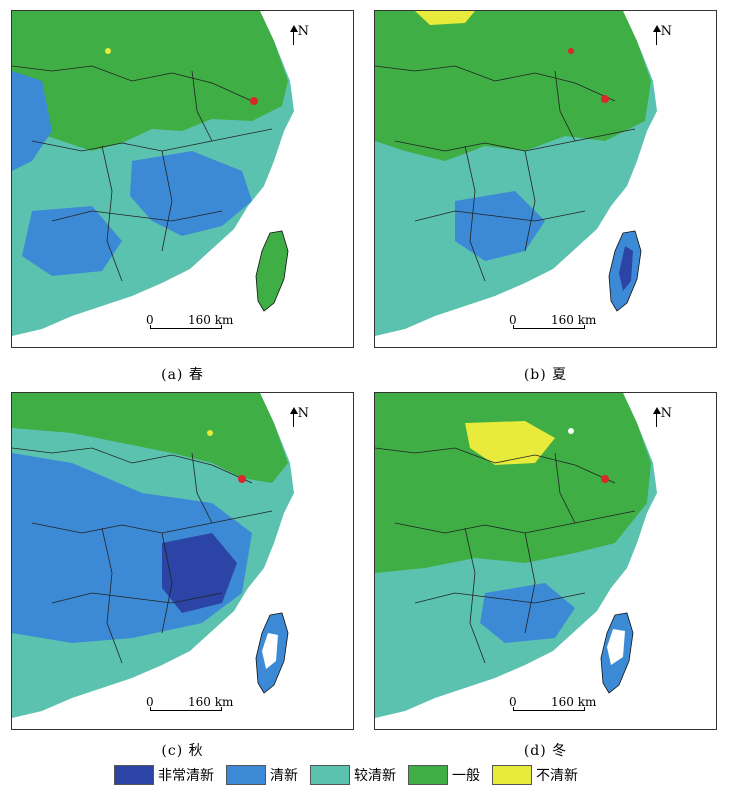 This screenshot has width=735, height=792. I want to click on panel-caption: (a) 春, so click(182, 375).